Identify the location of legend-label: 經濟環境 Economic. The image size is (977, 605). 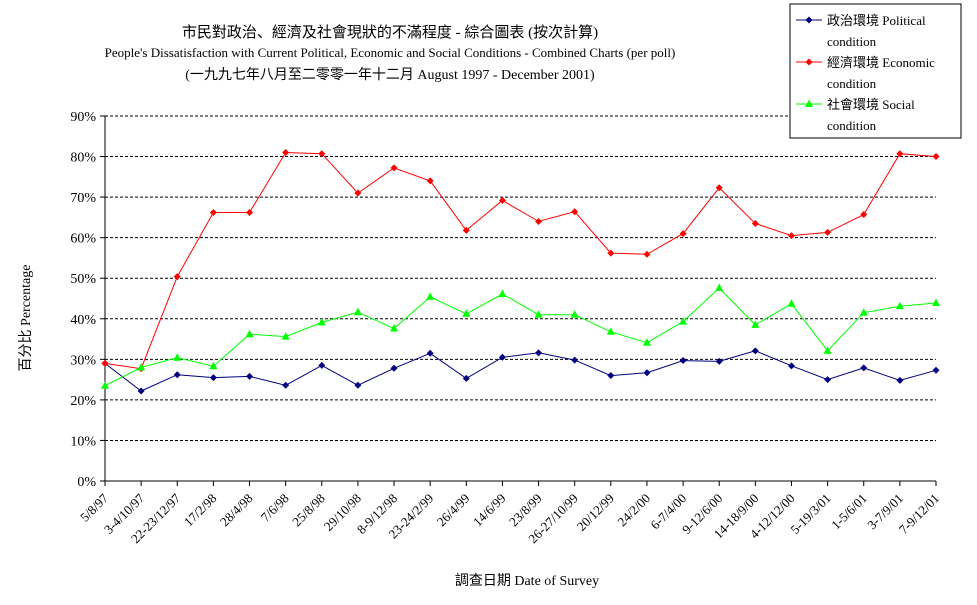
(881, 62).